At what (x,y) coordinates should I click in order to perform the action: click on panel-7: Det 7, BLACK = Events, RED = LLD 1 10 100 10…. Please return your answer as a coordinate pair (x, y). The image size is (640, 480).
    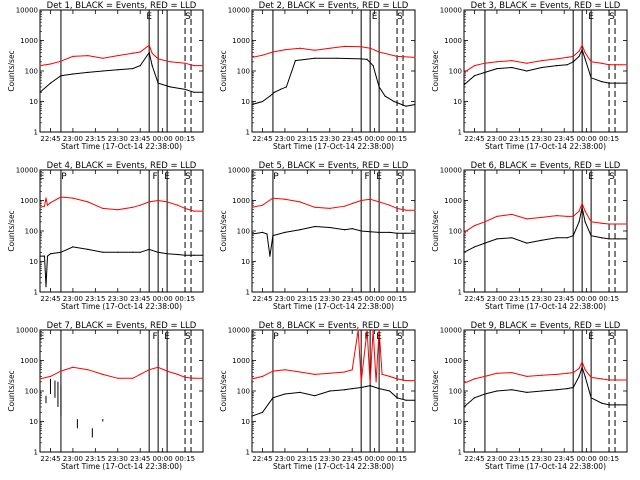
    Looking at the image, I should click on (105, 396).